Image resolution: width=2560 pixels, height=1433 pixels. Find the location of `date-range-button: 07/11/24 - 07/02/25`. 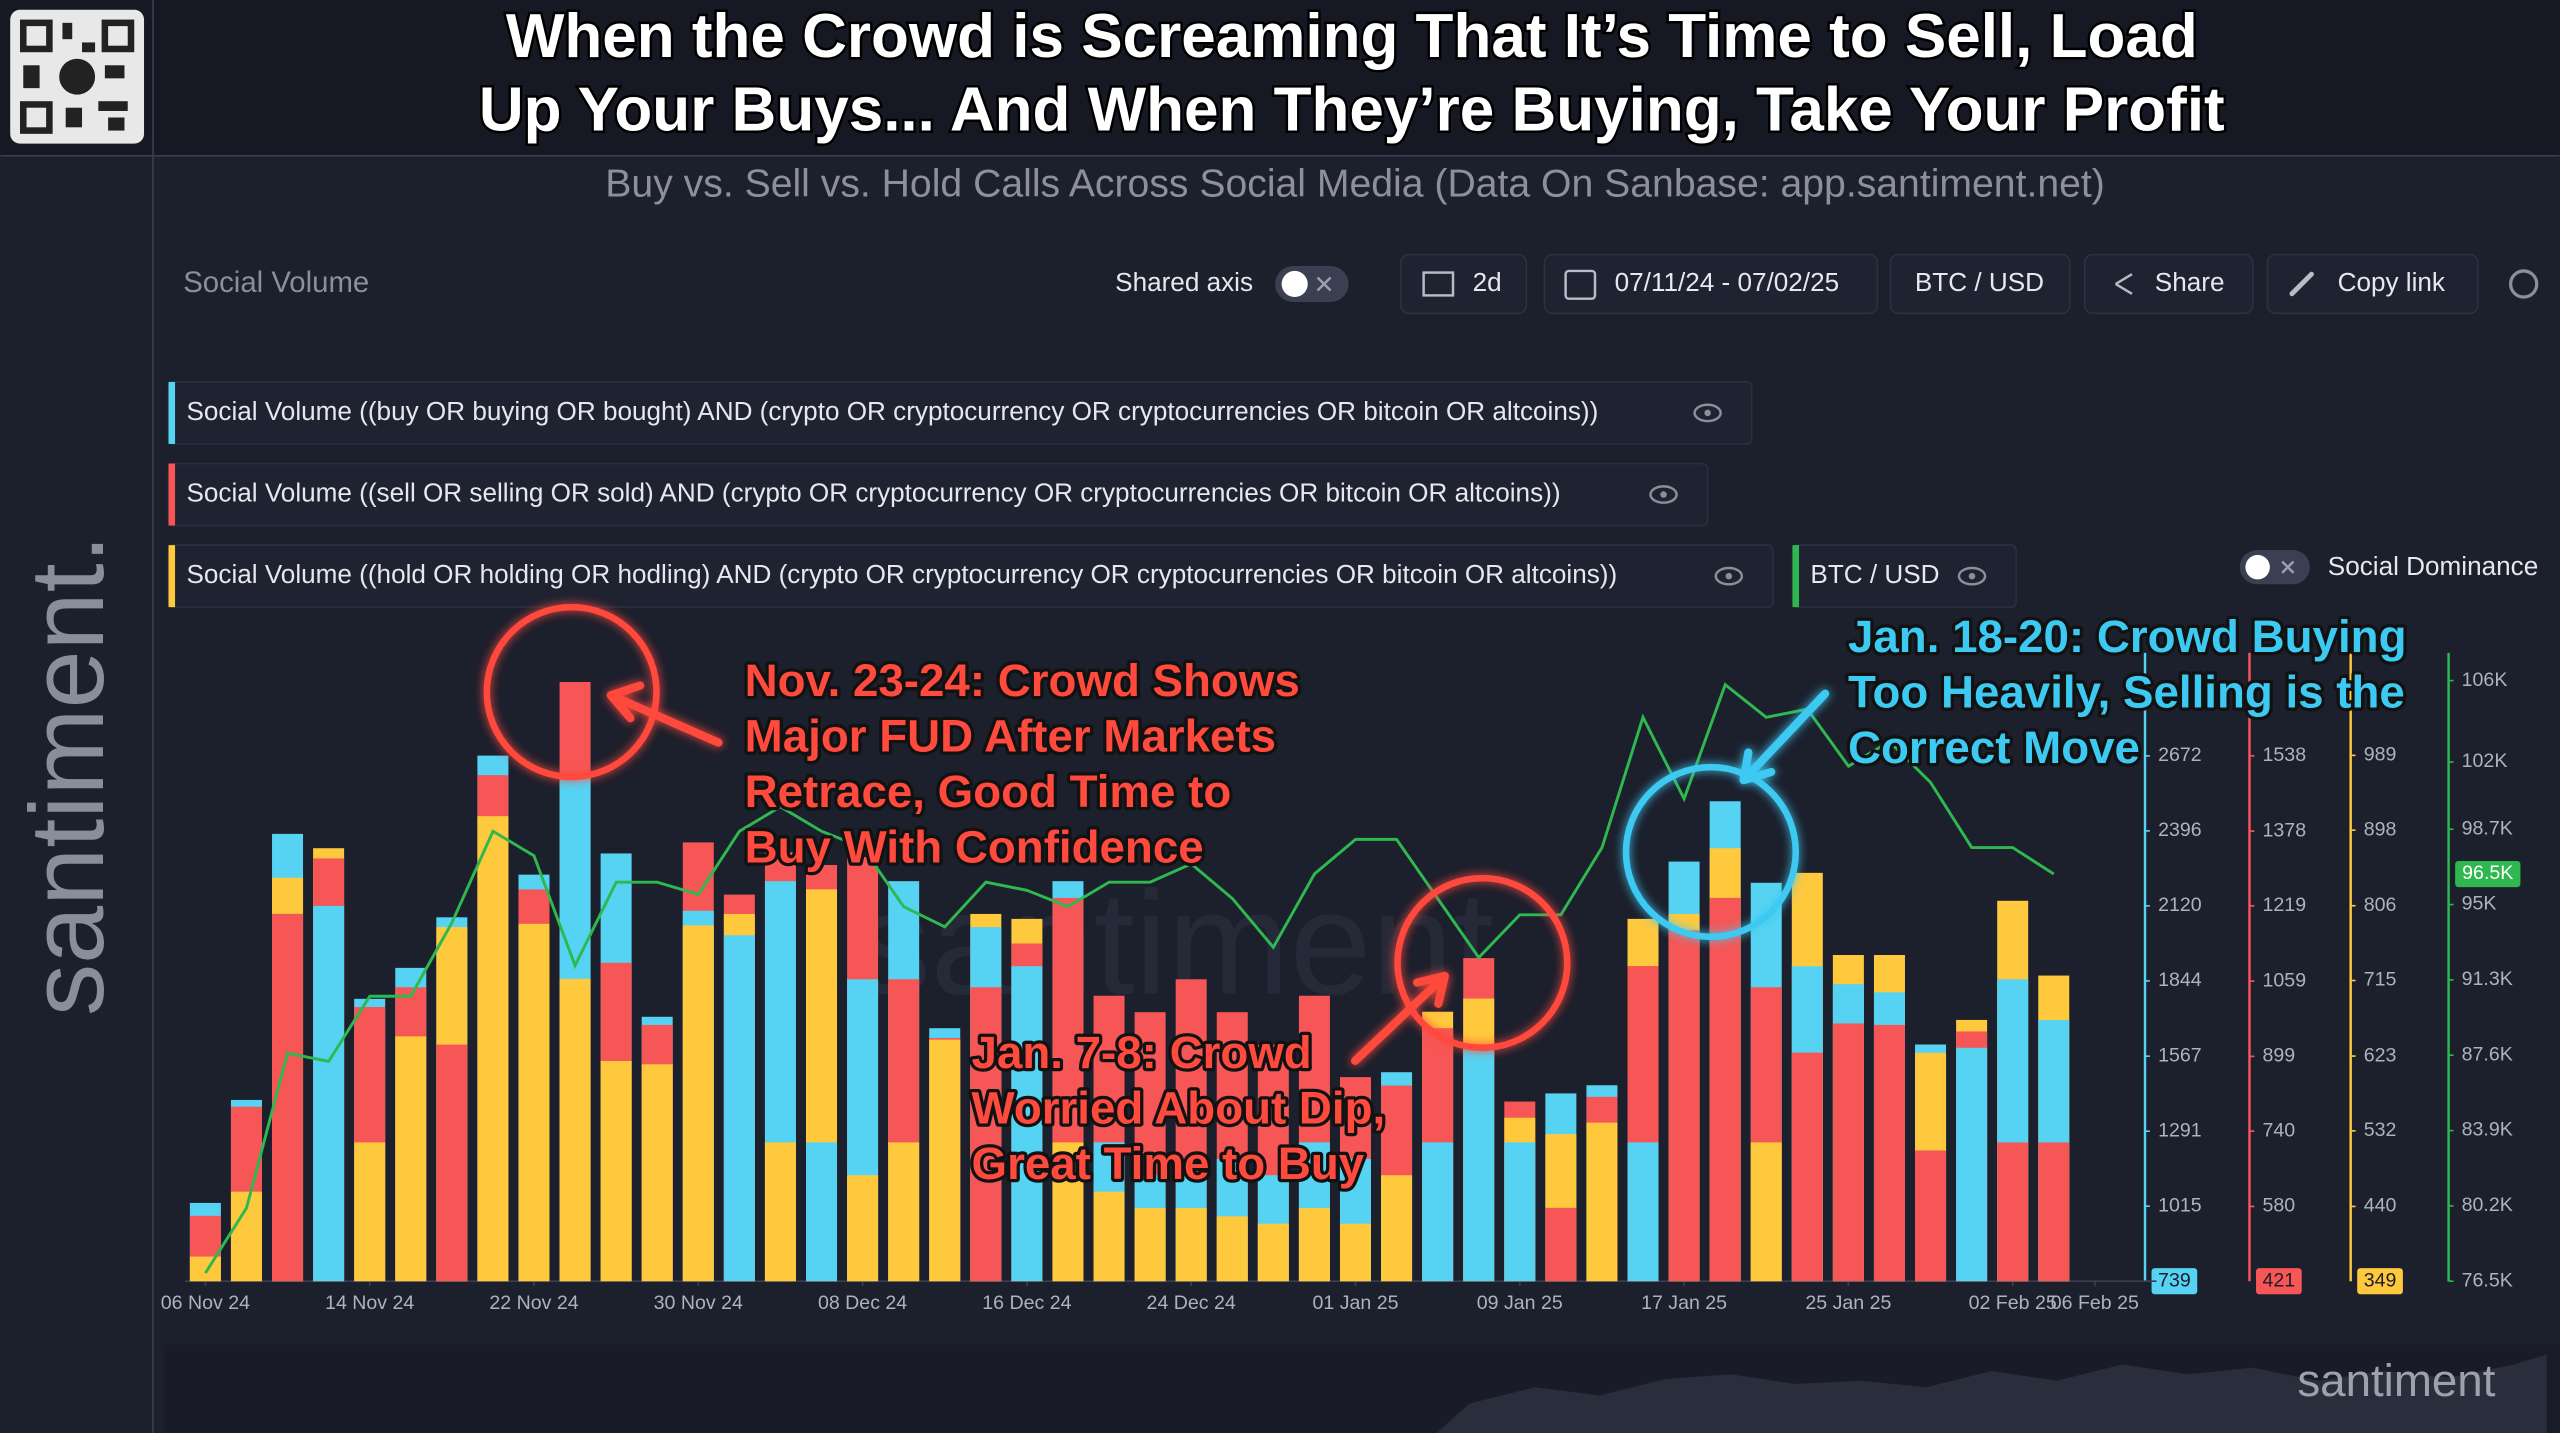

date-range-button: 07/11/24 - 07/02/25 is located at coordinates (1711, 284).